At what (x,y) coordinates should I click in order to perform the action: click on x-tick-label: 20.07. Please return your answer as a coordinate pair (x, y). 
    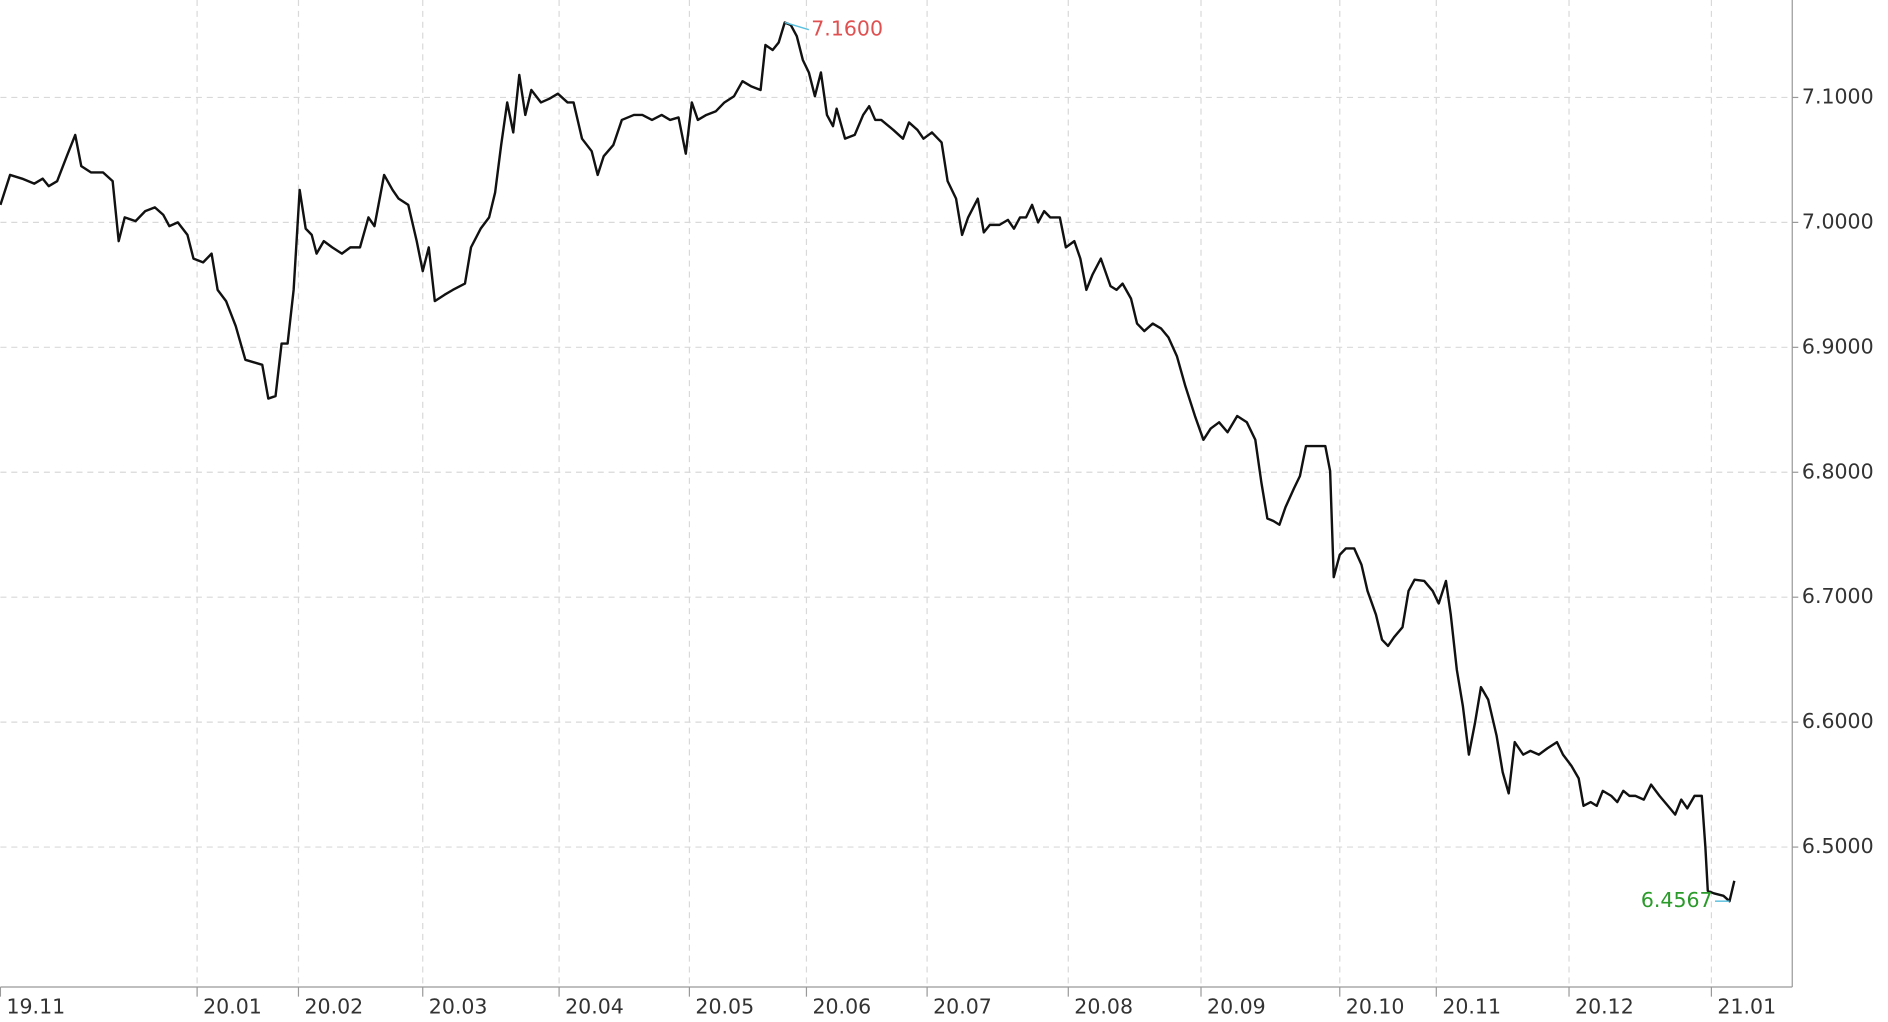
    Looking at the image, I should click on (962, 1007).